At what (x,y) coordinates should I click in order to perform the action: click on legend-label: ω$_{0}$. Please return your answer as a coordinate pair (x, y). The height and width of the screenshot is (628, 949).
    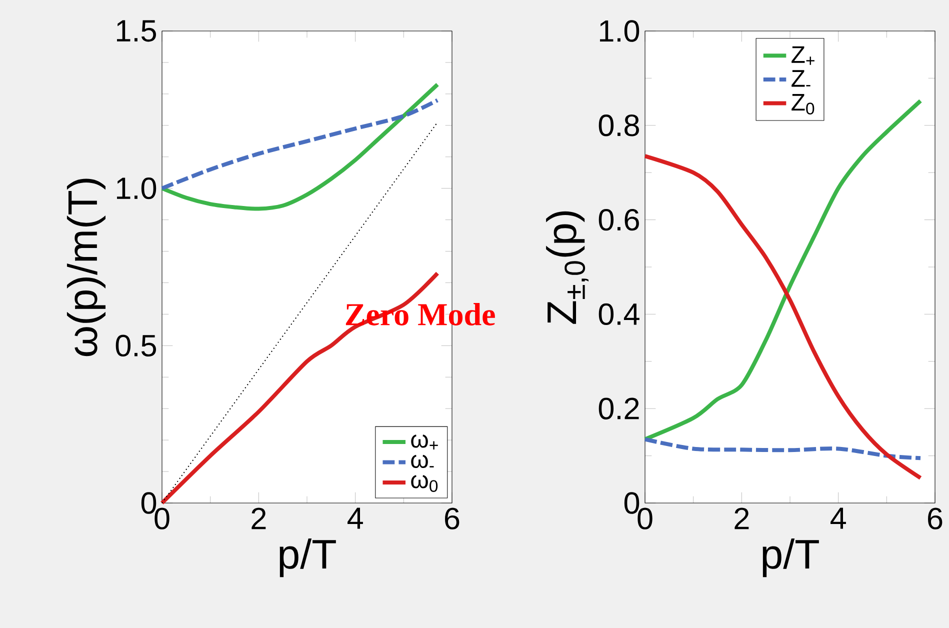
    Looking at the image, I should click on (424, 483).